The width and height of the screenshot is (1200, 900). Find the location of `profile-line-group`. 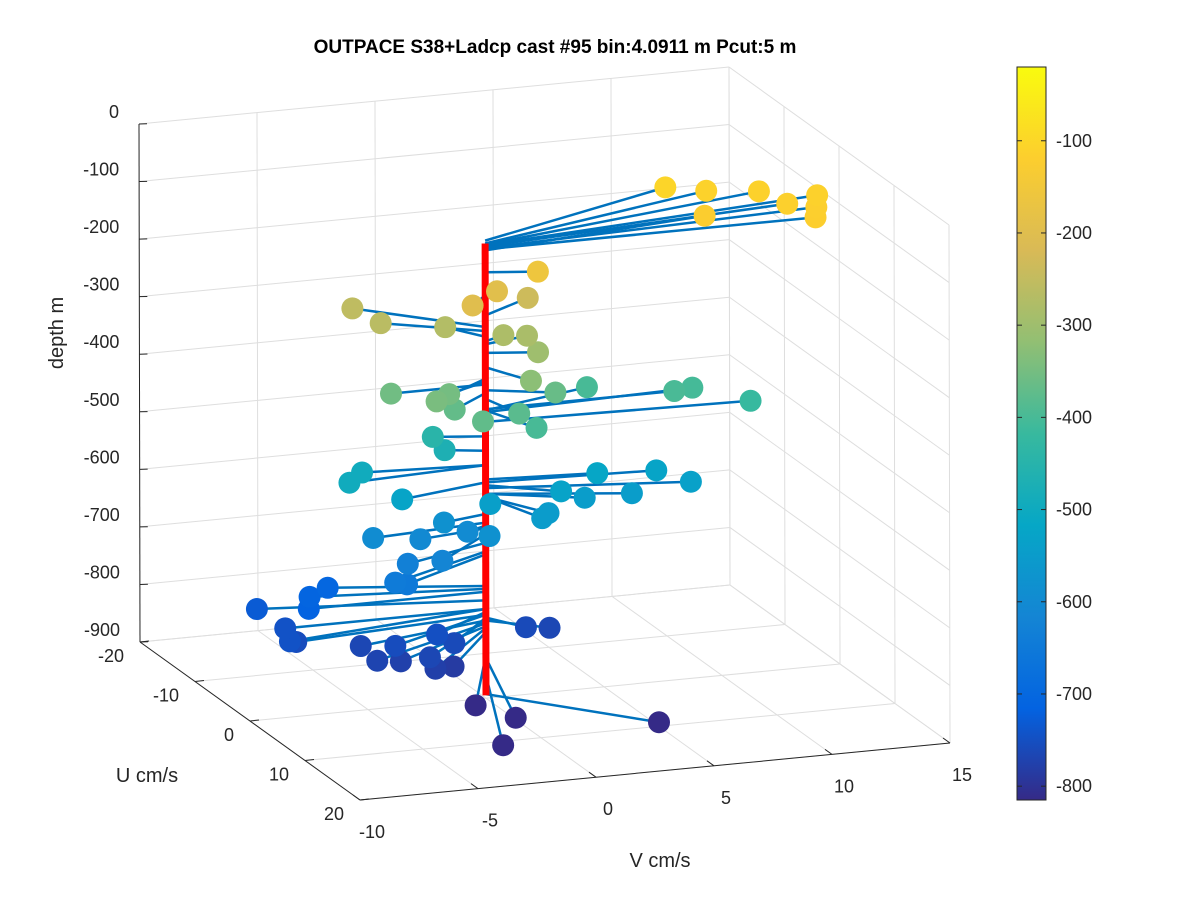

profile-line-group is located at coordinates (485, 469).